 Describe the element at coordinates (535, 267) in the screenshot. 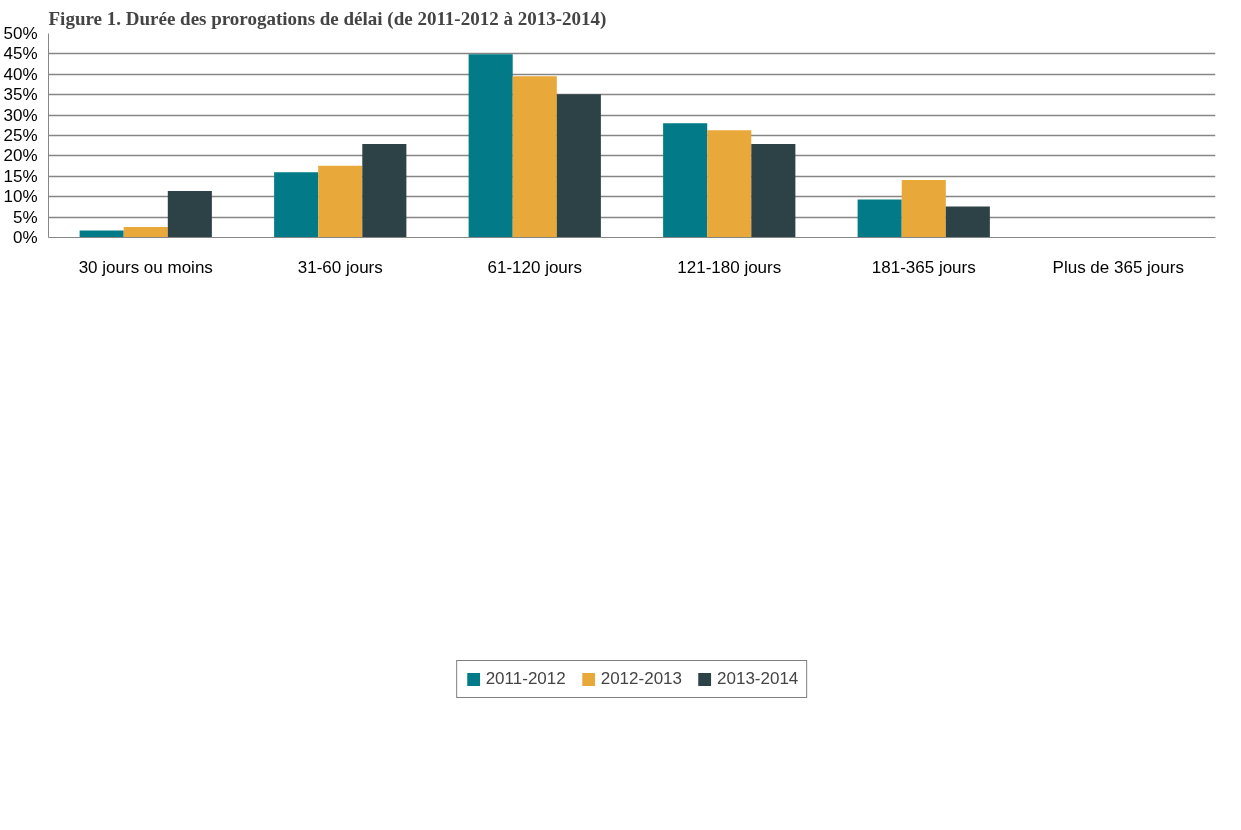

I see `x-tick-label: 61-120 jours` at that location.